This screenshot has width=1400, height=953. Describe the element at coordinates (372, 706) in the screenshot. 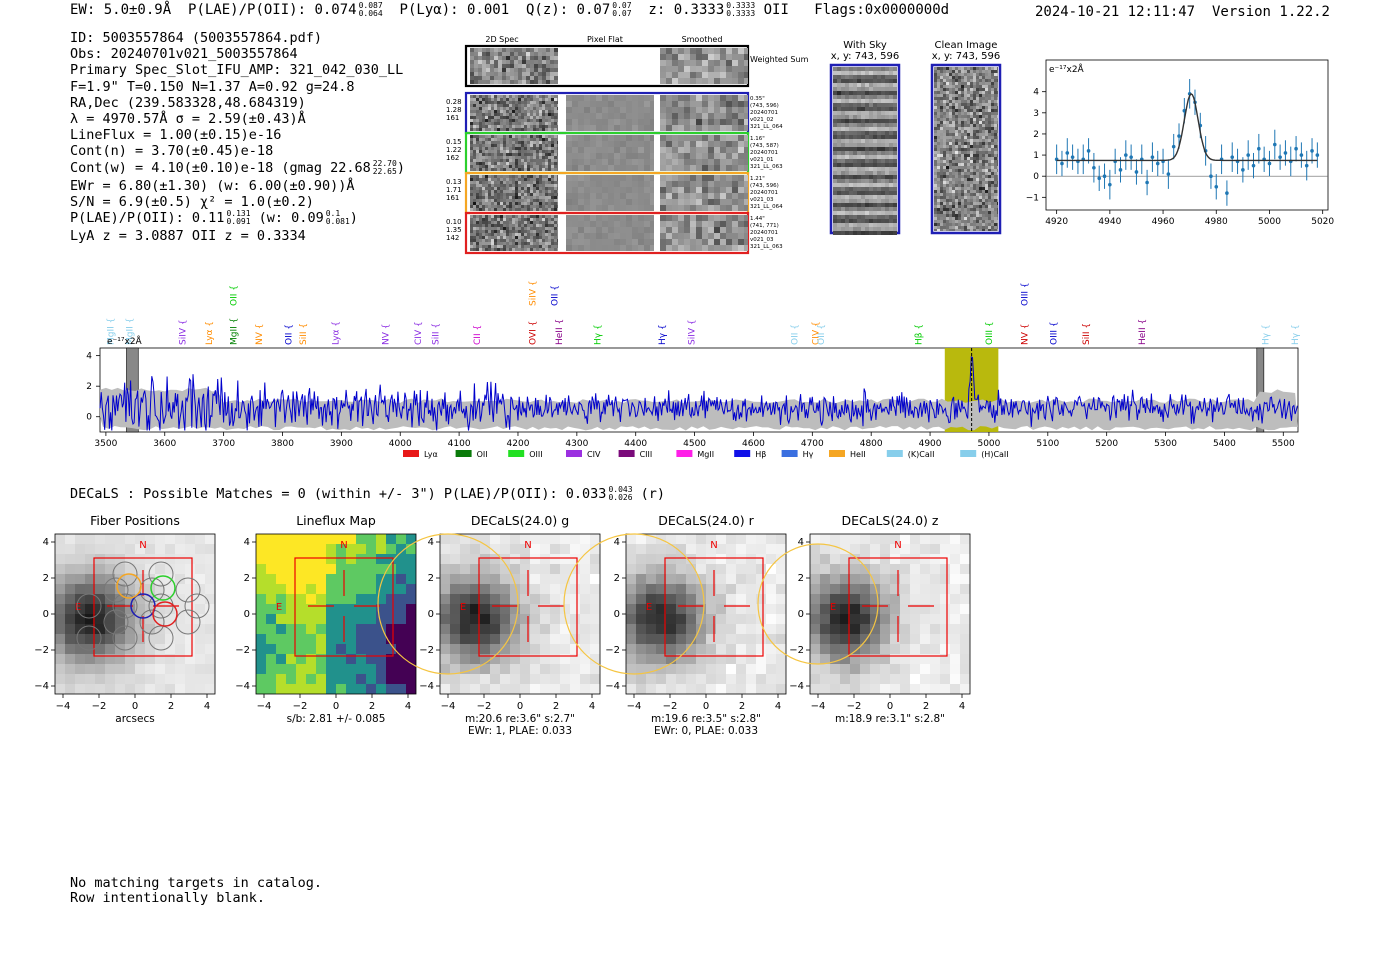

I see `panel-xtick-label: 2` at that location.